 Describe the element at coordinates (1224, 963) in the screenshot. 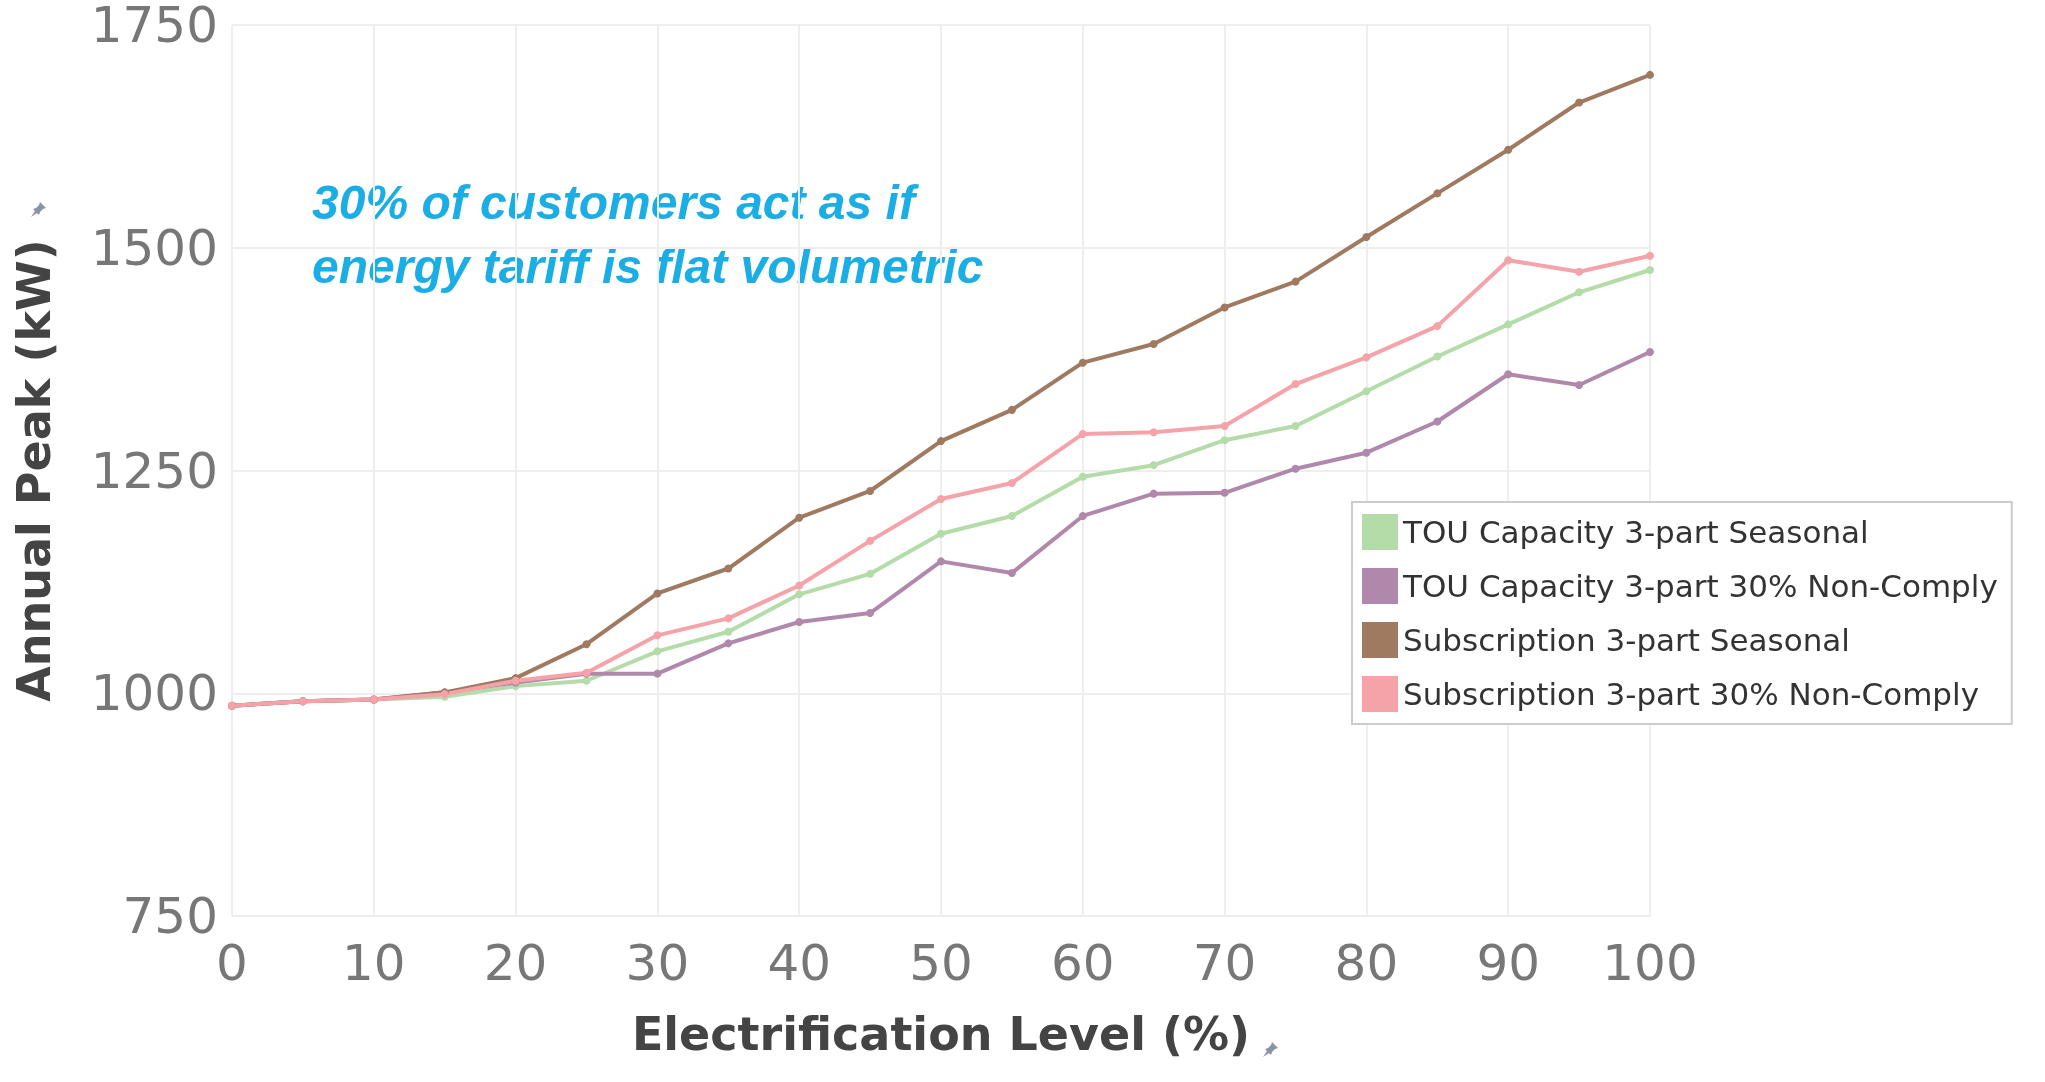

I see `x-tick-label: 70` at that location.